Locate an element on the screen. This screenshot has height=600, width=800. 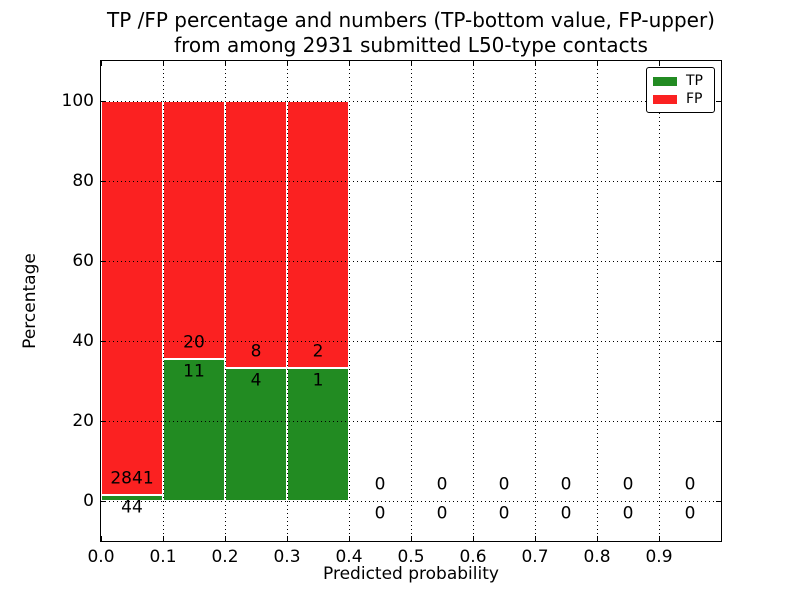
y-tick-label: 40 is located at coordinates (83, 341).